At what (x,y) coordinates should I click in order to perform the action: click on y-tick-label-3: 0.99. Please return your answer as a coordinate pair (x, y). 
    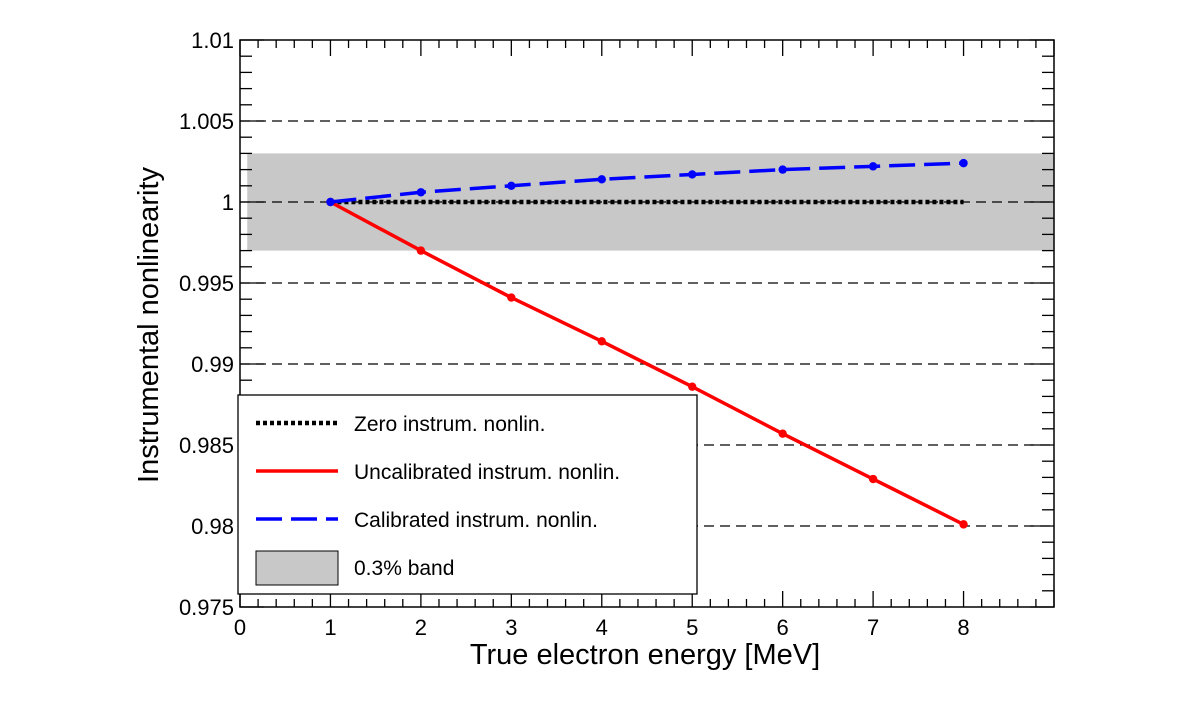
    Looking at the image, I should click on (212, 364).